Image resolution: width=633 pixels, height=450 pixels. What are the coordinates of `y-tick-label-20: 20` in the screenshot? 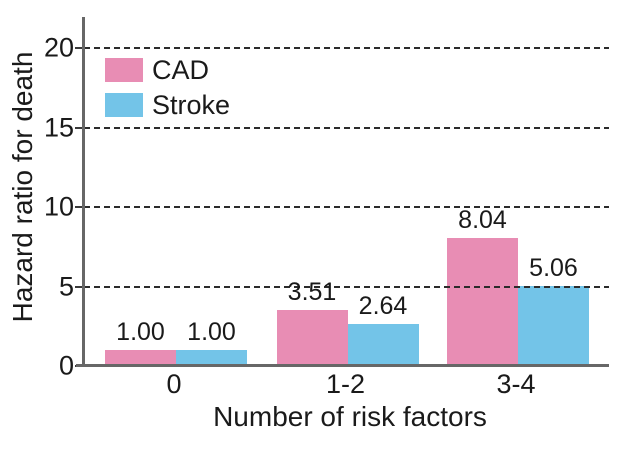 It's located at (58, 47).